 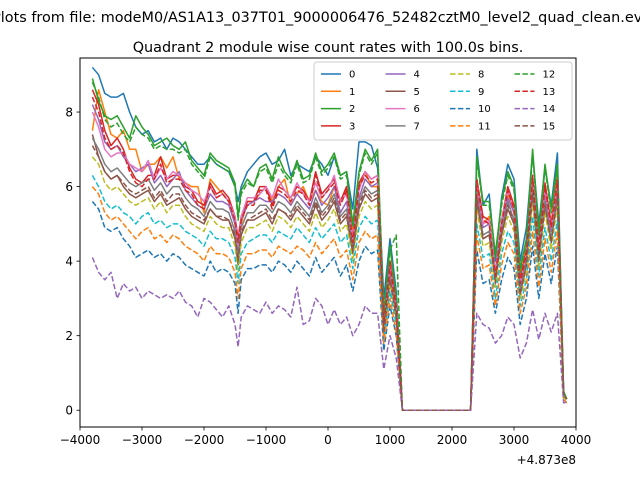 What do you see at coordinates (443, 101) in the screenshot?
I see `legend-frame` at bounding box center [443, 101].